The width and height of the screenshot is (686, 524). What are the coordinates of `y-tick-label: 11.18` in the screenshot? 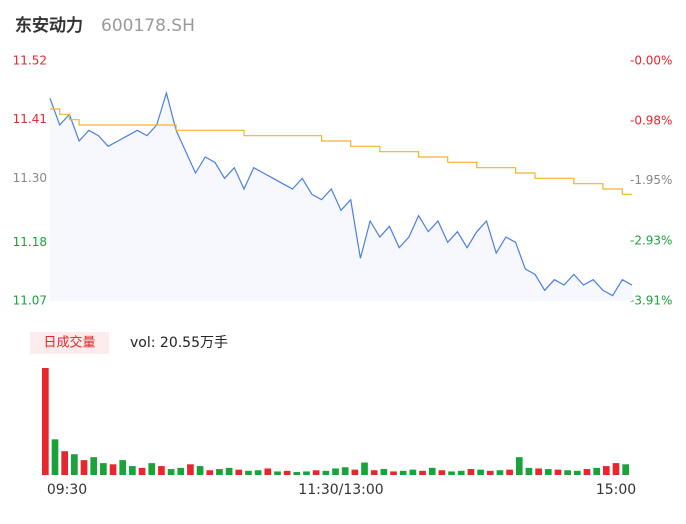 It's located at (30, 242).